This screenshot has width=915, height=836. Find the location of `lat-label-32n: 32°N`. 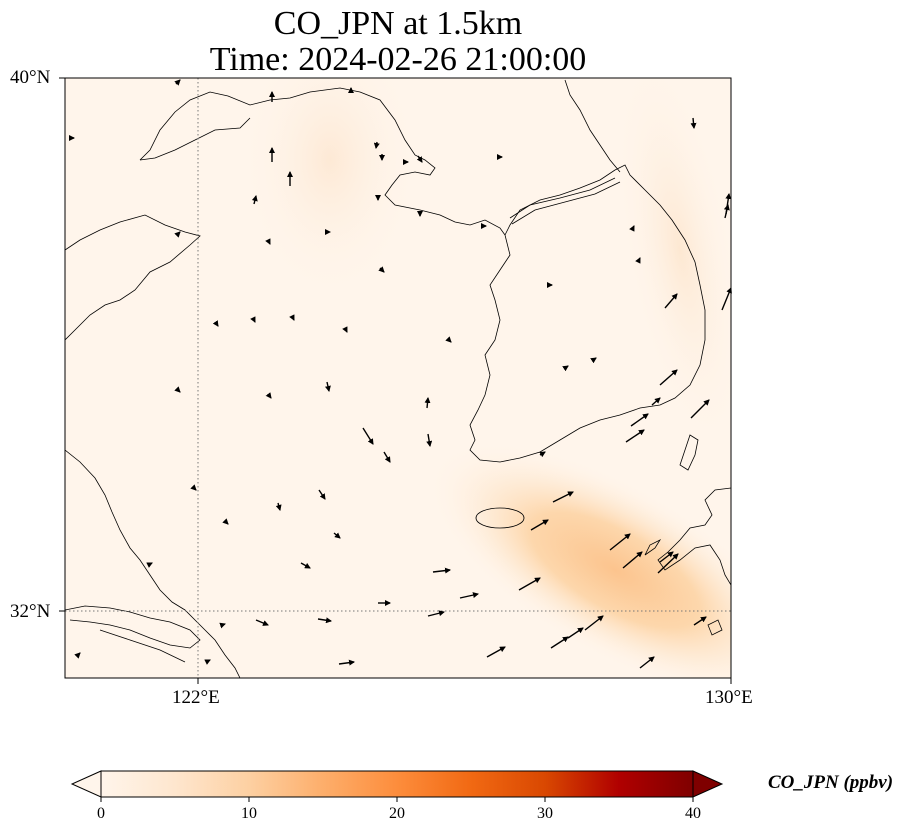

lat-label-32n: 32°N is located at coordinates (30, 611).